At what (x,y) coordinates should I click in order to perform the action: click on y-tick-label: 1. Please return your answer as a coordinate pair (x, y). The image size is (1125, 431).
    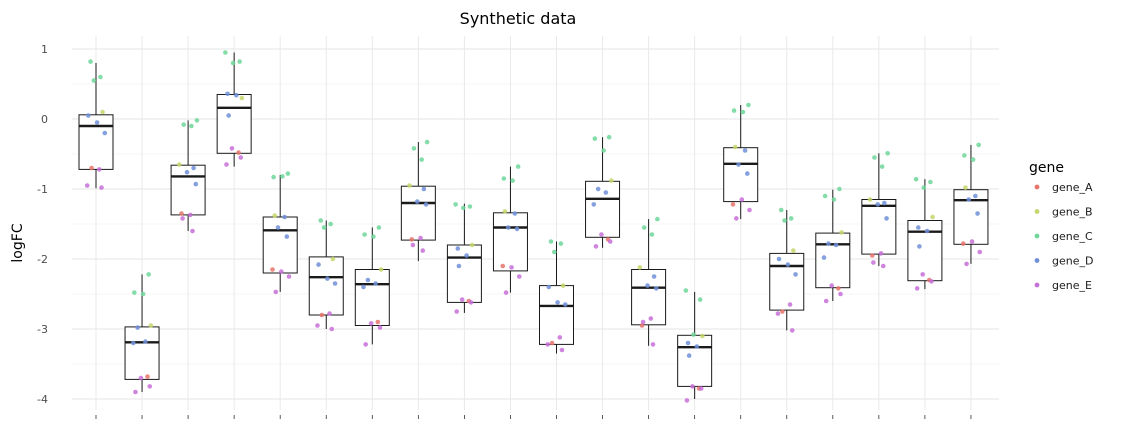
    Looking at the image, I should click on (44, 49).